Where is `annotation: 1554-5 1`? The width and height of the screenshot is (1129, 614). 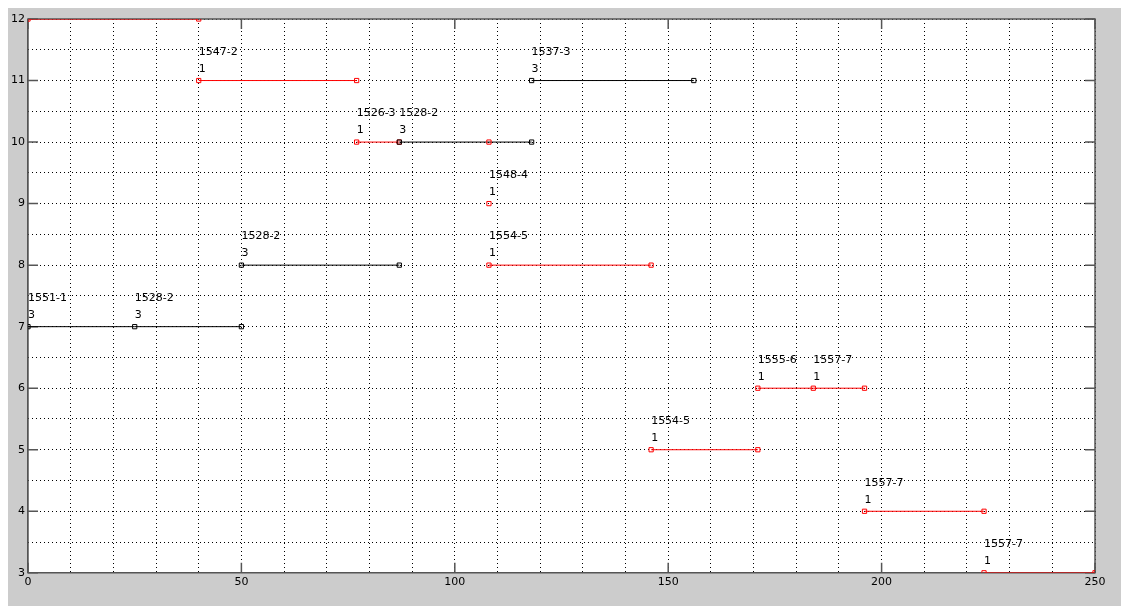 annotation: 1554-5 1 is located at coordinates (671, 429).